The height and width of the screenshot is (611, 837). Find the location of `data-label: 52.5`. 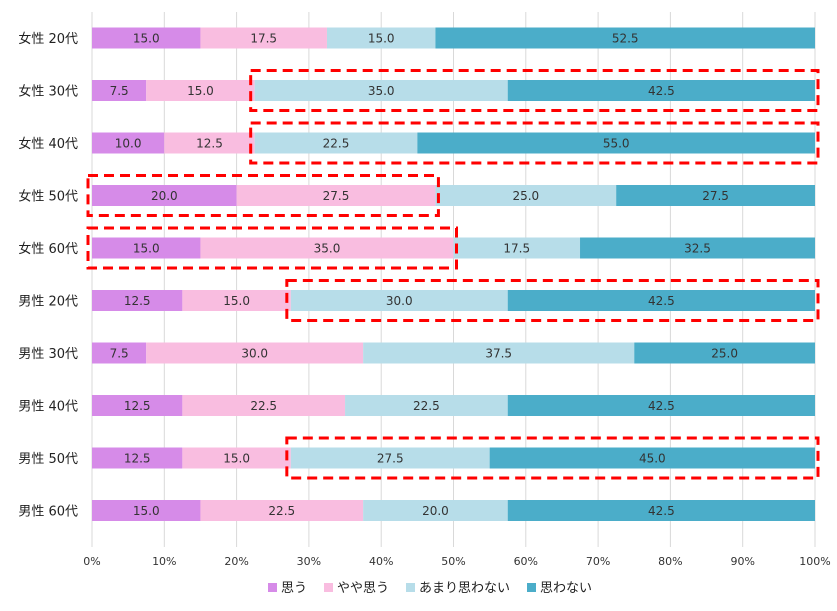

data-label: 52.5 is located at coordinates (625, 39).